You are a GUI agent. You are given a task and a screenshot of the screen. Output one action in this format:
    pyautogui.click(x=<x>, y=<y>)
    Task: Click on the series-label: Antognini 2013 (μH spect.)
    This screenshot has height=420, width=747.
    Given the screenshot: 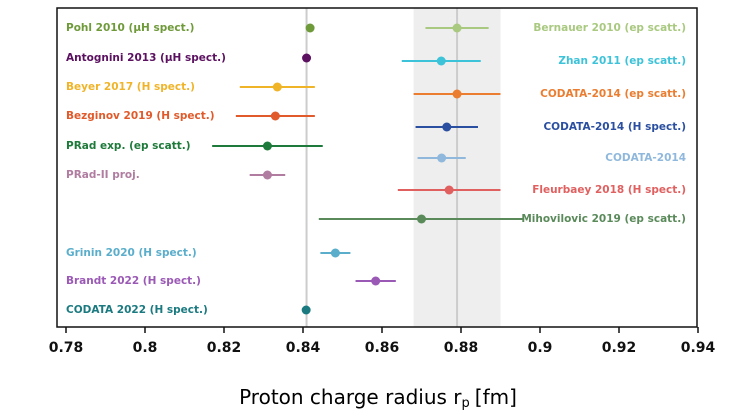 What is the action you would take?
    pyautogui.click(x=146, y=58)
    